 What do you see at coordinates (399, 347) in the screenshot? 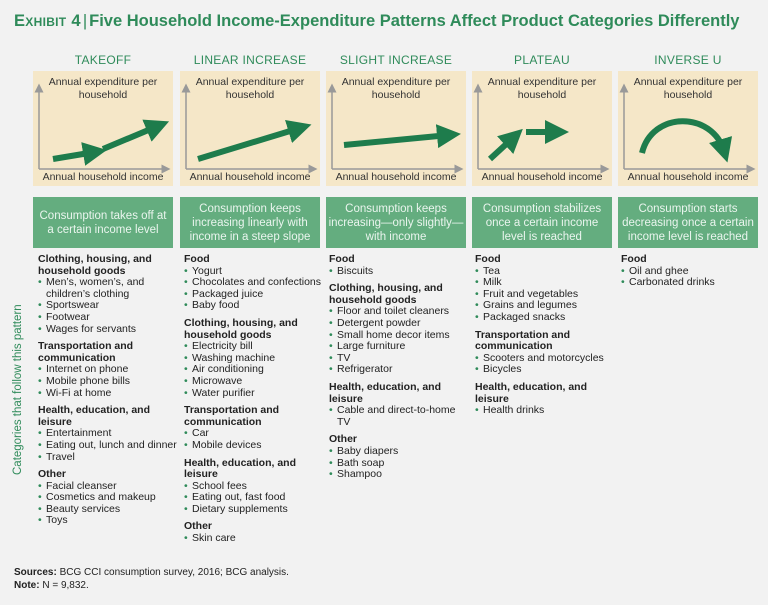
I see `category-item: Large furniture` at bounding box center [399, 347].